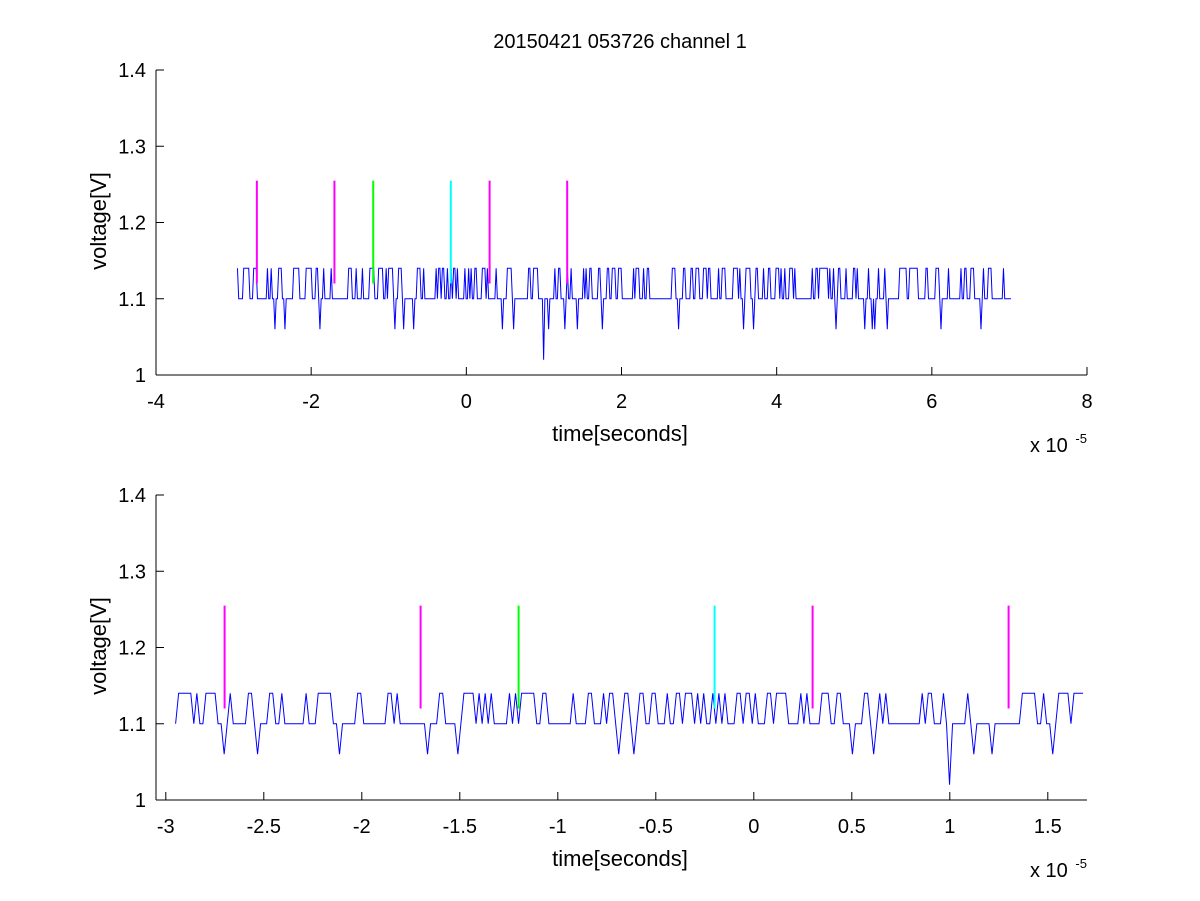 This screenshot has height=901, width=1200. I want to click on top-x-exponent-power: -5, so click(1081, 438).